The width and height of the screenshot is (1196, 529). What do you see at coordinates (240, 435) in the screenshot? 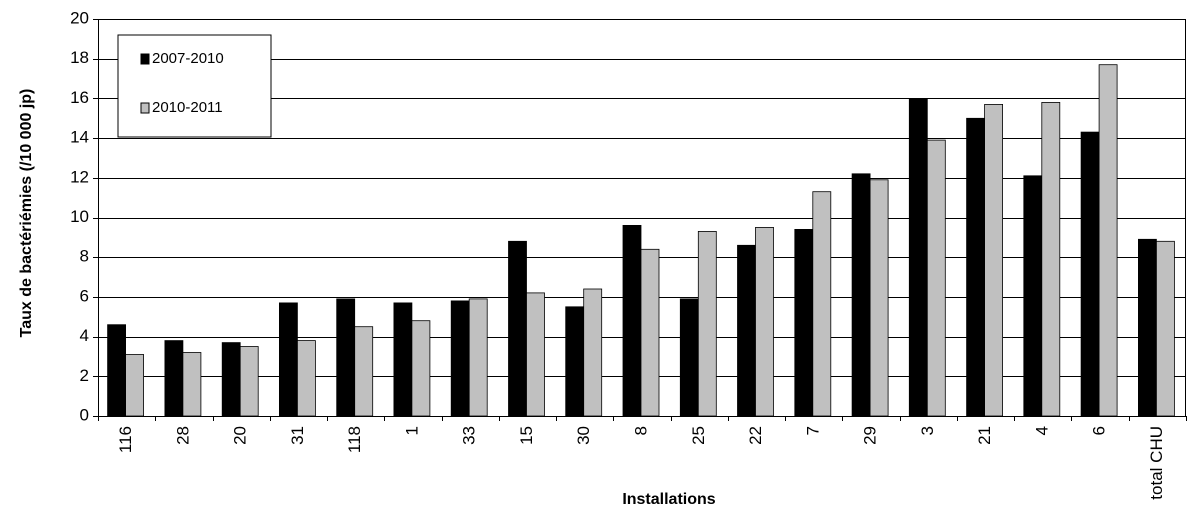
I see `x-tick-label-20: 20` at bounding box center [240, 435].